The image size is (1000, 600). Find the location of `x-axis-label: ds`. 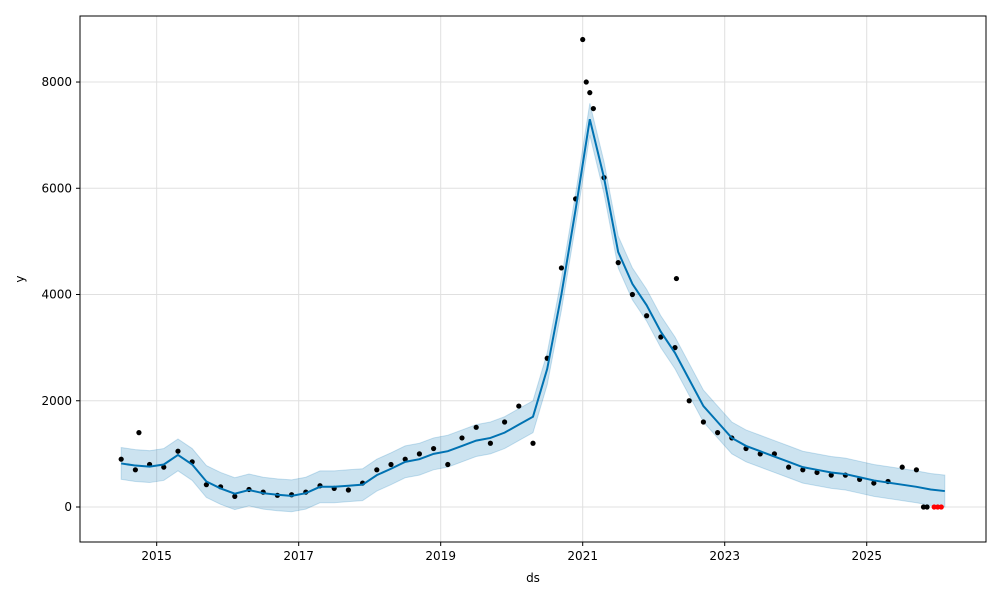

x-axis-label: ds is located at coordinates (533, 578).